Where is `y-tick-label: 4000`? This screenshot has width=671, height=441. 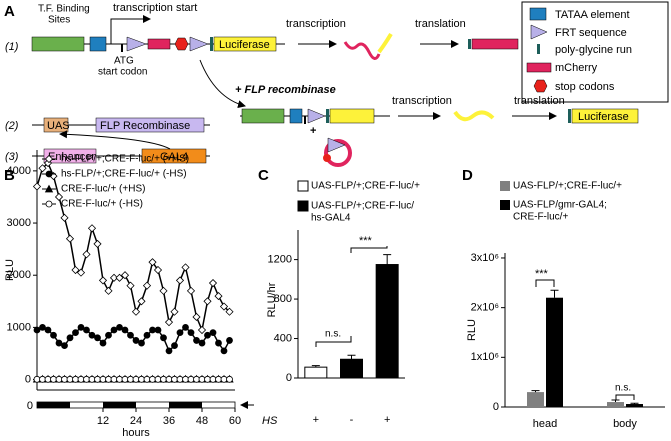
y-tick-label: 4000 is located at coordinates (19, 171).